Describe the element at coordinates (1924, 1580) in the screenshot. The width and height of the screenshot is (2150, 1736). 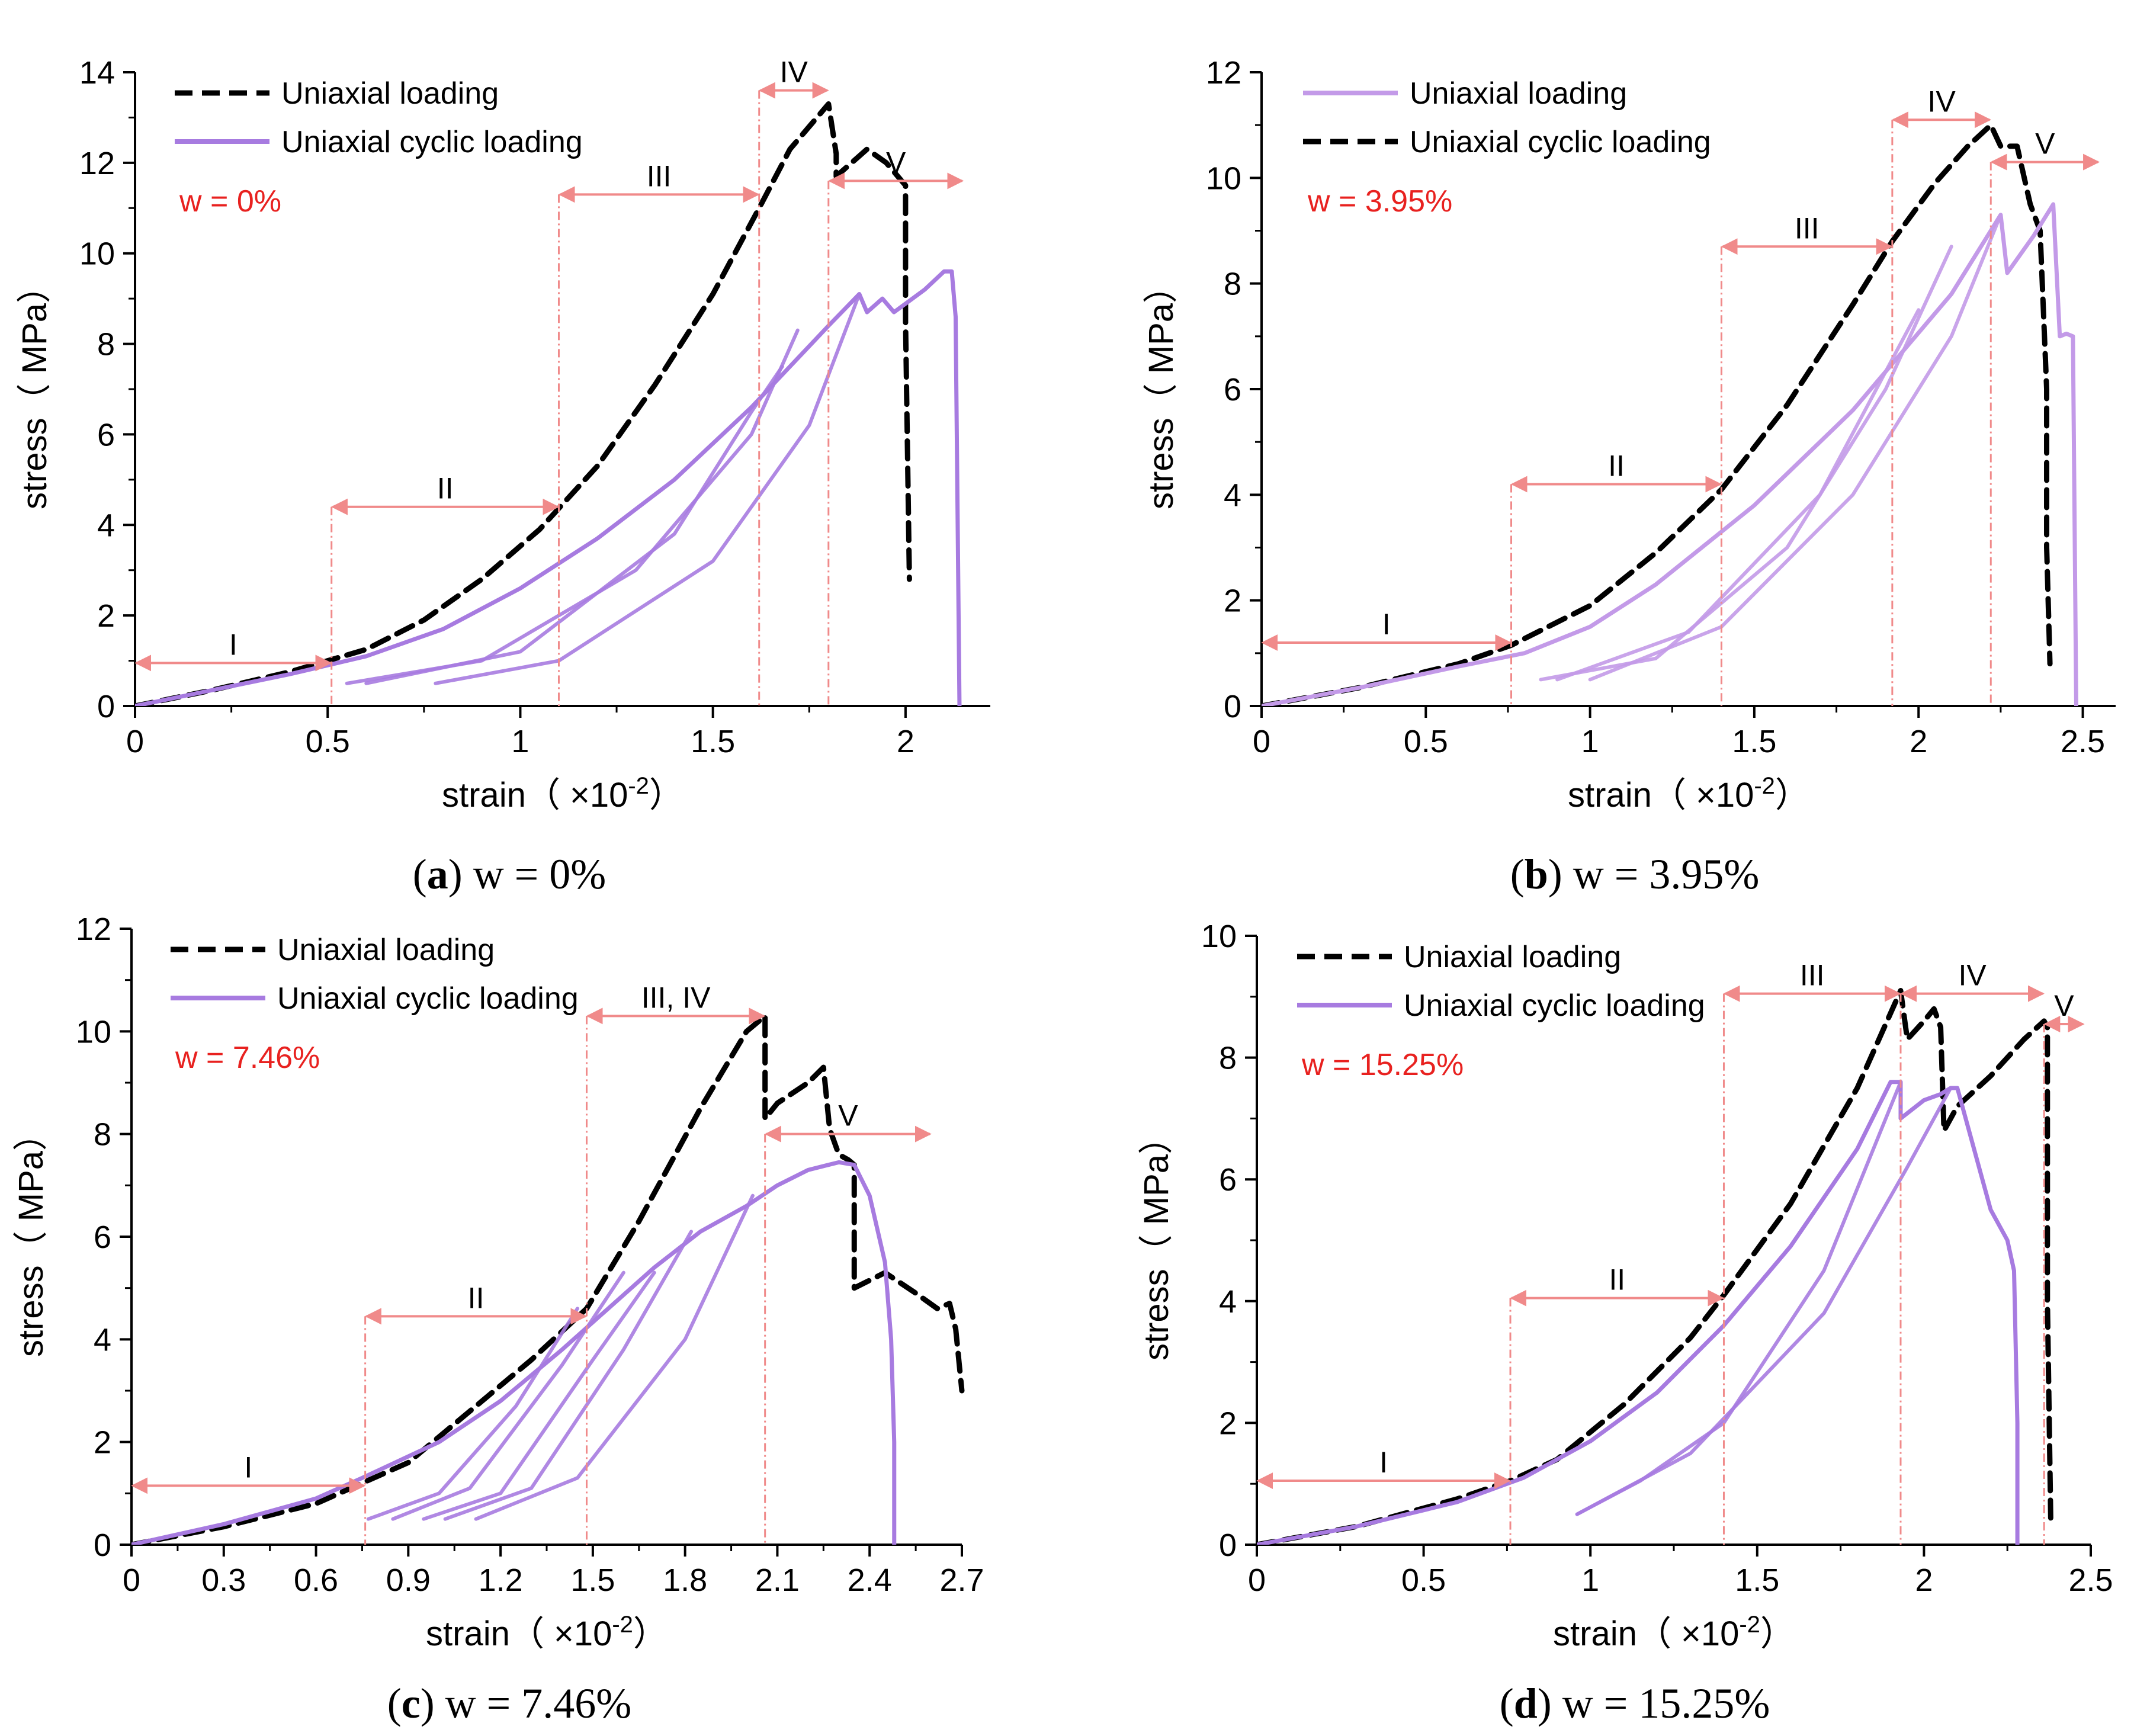
I see `x-tick-label: 2` at that location.